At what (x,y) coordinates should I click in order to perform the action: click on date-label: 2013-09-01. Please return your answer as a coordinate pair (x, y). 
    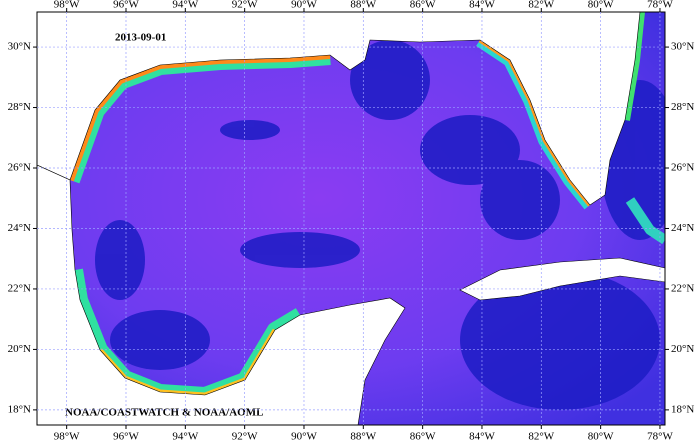
    Looking at the image, I should click on (140, 38).